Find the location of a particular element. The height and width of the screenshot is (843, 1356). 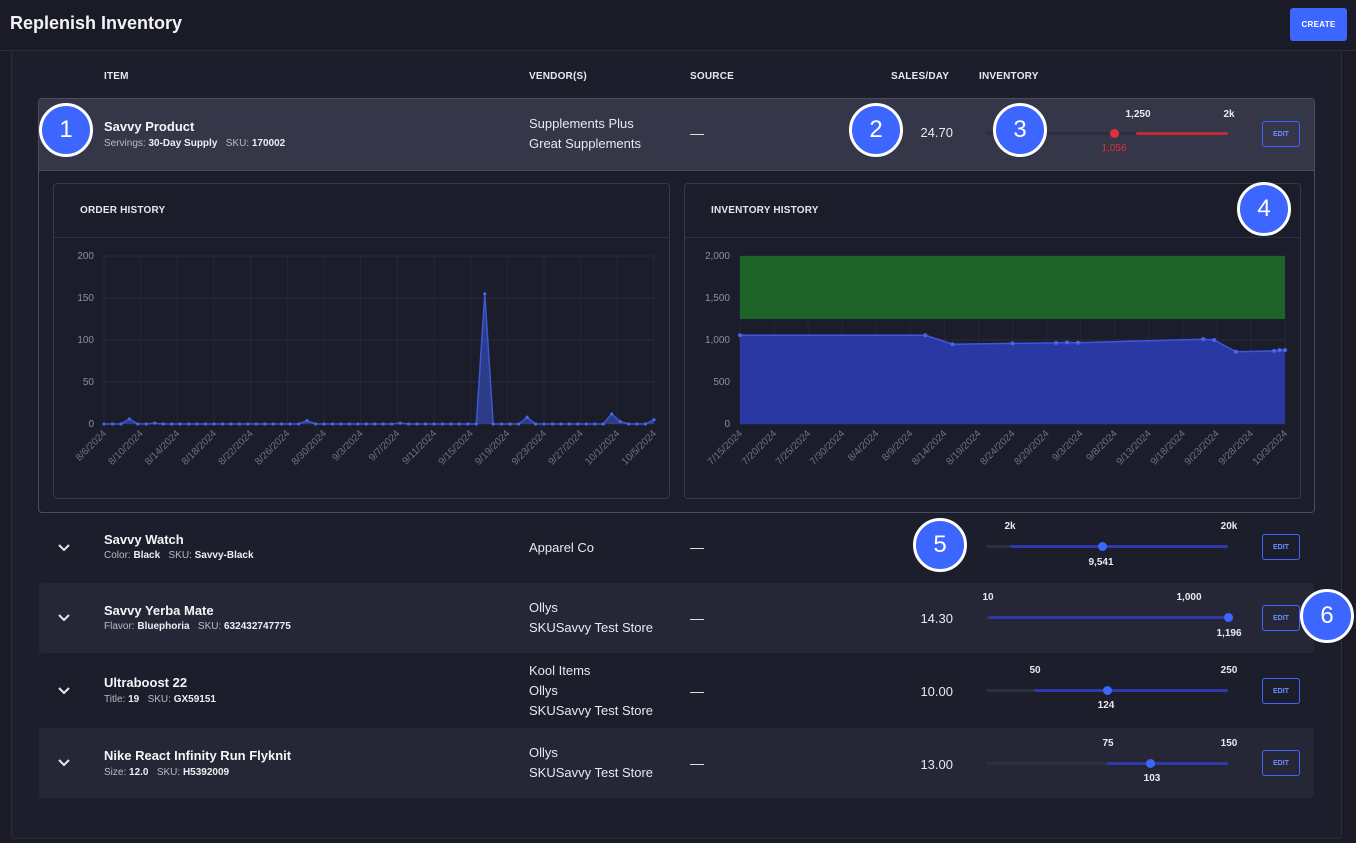

meta-value: 19 is located at coordinates (134, 699).